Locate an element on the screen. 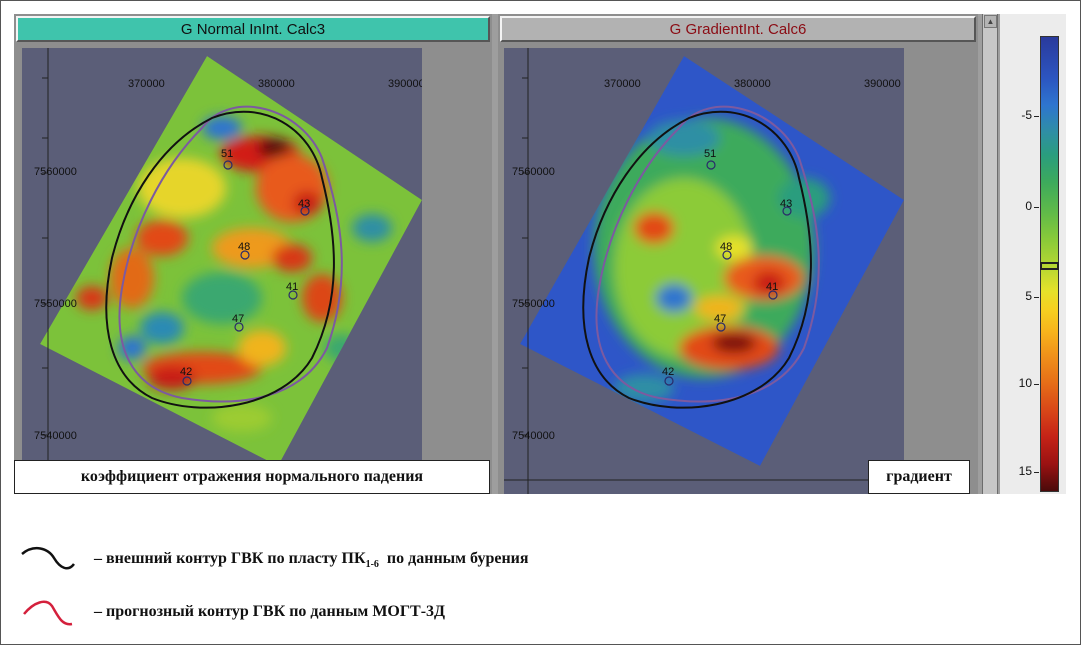  vertical-scrollbar: ▲ is located at coordinates (990, 254).